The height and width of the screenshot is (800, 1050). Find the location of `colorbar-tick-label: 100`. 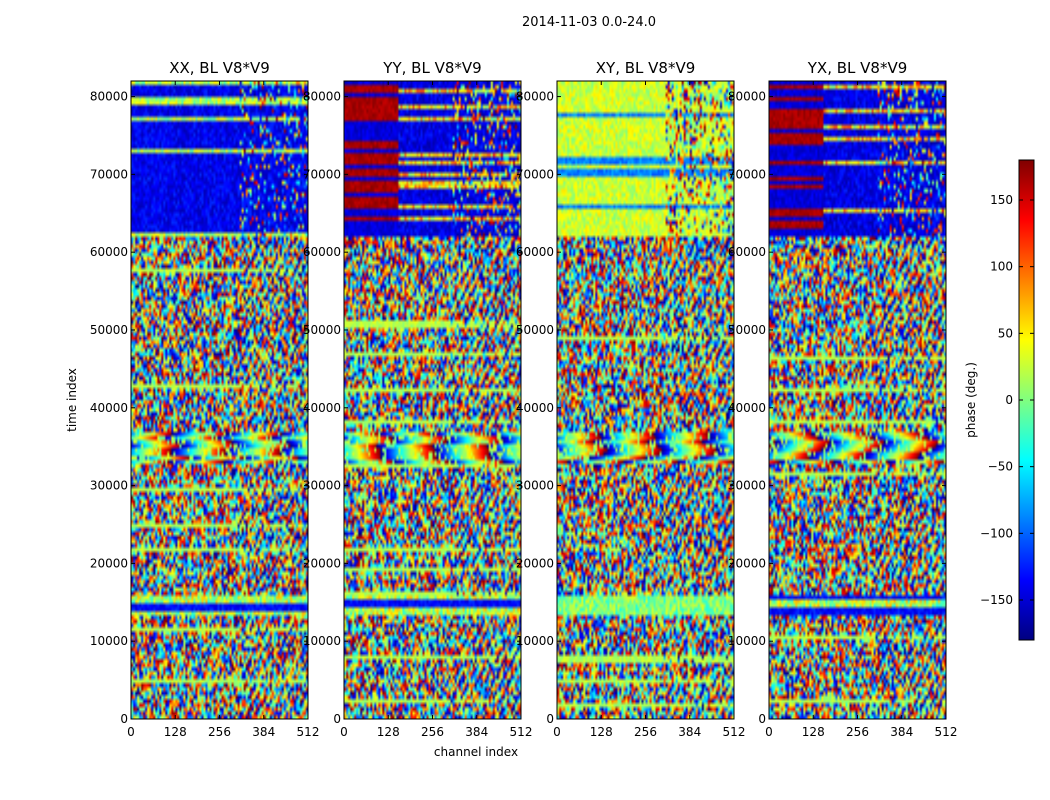

colorbar-tick-label: 100 is located at coordinates (1001, 267).